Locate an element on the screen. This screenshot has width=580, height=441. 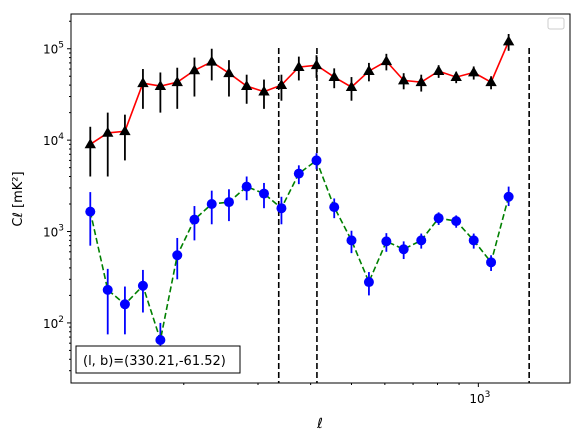
legend-box is located at coordinates (556, 23).